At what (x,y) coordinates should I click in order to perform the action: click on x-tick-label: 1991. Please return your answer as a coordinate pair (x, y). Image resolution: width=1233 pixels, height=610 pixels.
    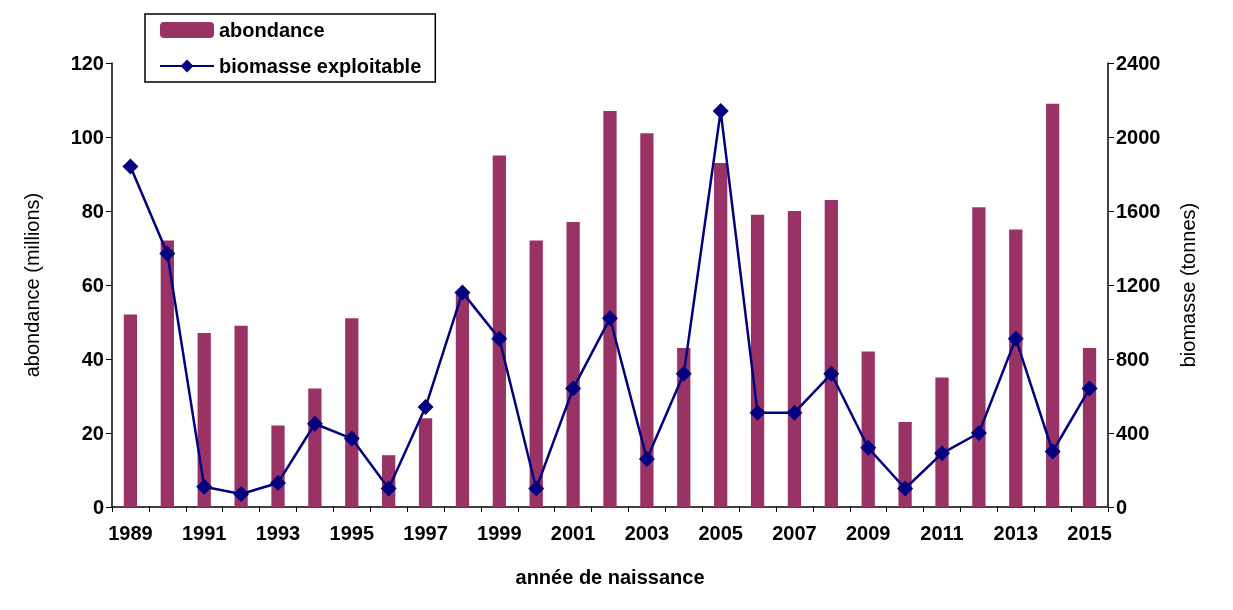
    Looking at the image, I should click on (204, 533).